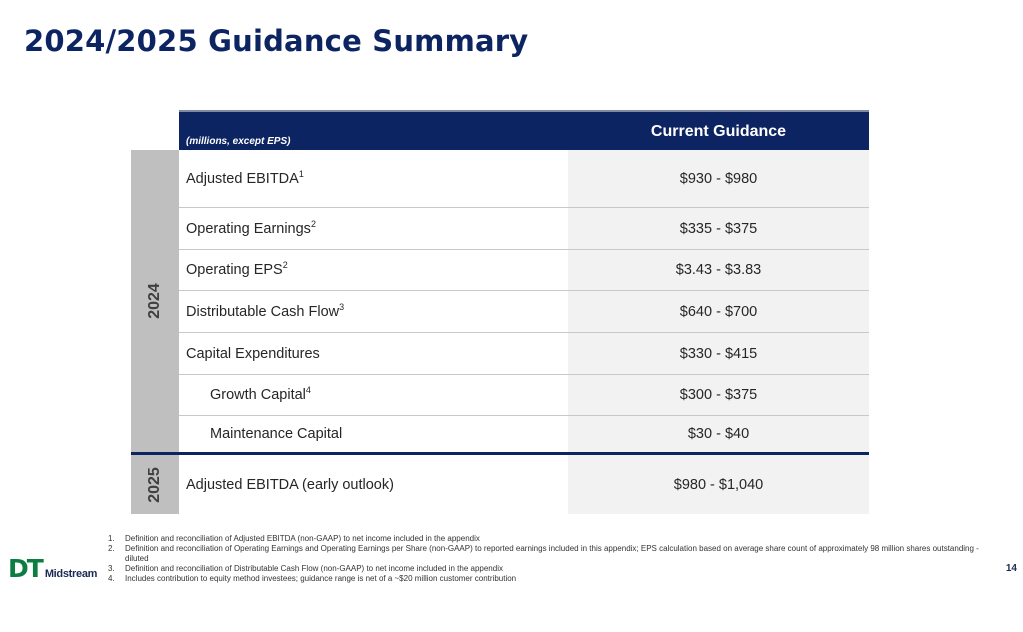  I want to click on dt-midstream-logo: DT Midstream, so click(53, 568).